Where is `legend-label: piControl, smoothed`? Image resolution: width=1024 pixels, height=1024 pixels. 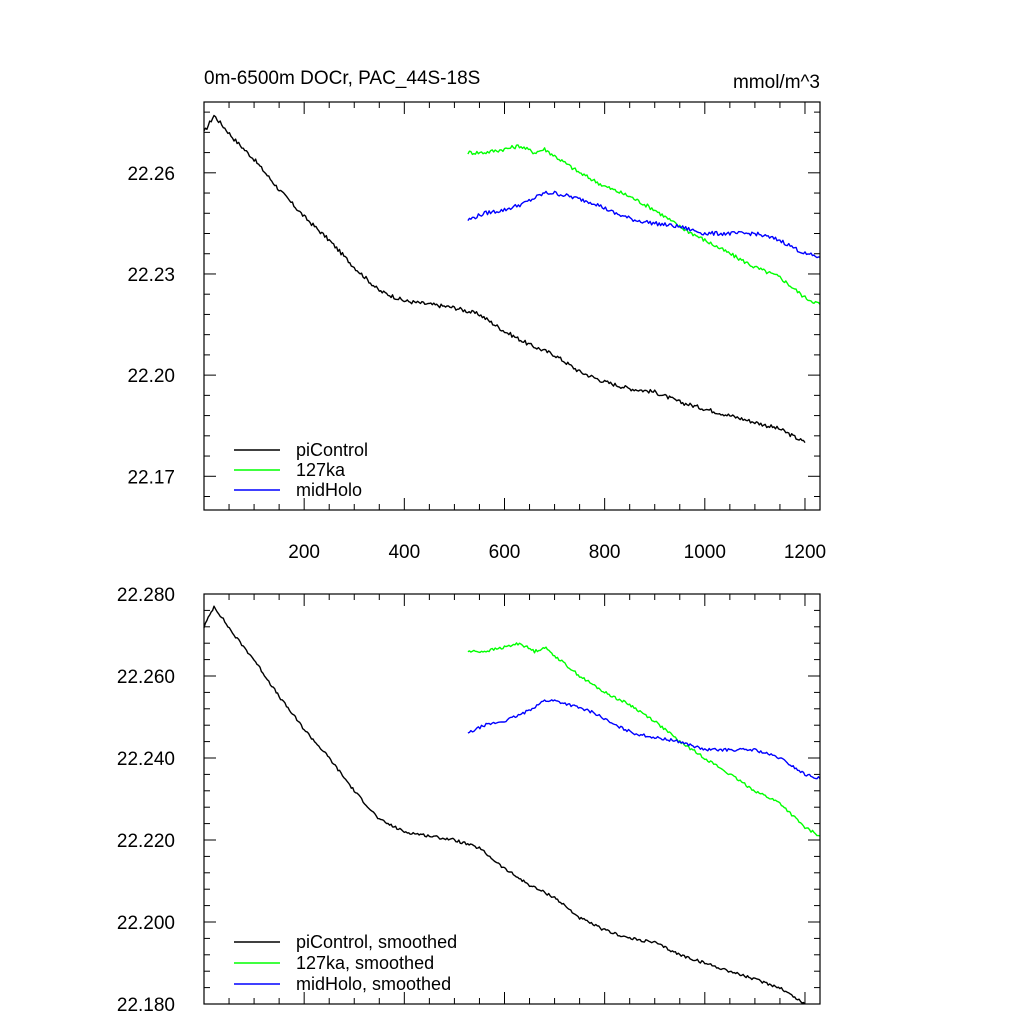 legend-label: piControl, smoothed is located at coordinates (376, 942).